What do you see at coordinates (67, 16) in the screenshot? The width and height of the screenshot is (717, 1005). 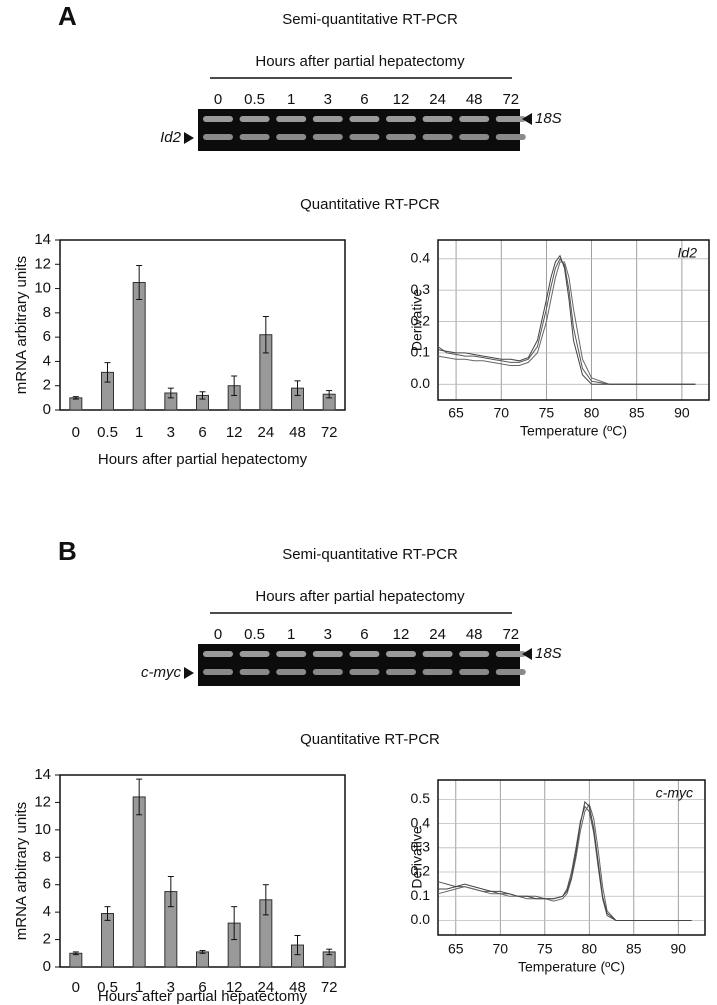 I see `panel-label: A` at bounding box center [67, 16].